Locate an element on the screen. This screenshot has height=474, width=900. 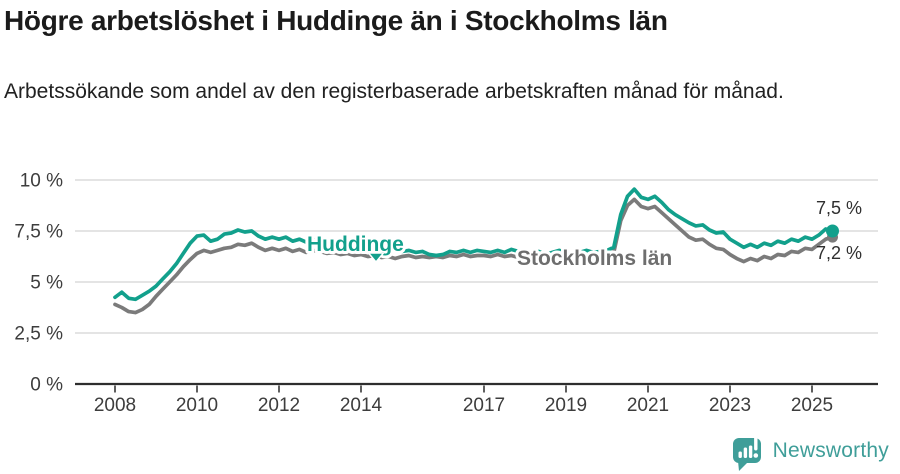
series-label-huddinge: Huddinge is located at coordinates (355, 244).